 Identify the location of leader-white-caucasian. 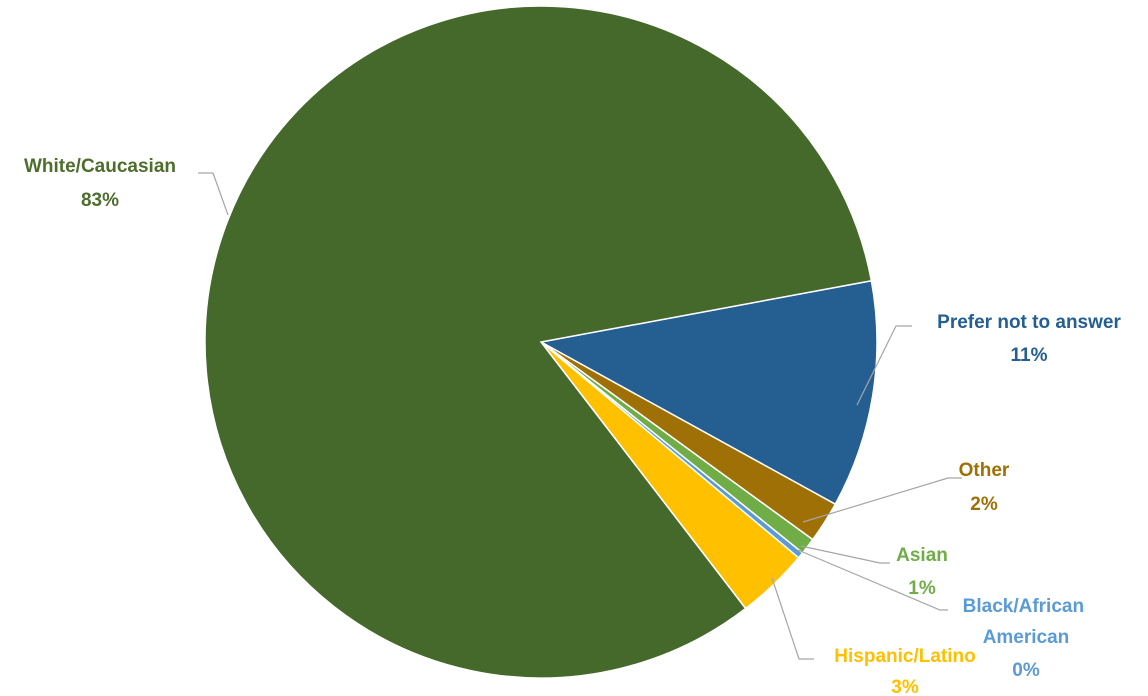
(213, 194).